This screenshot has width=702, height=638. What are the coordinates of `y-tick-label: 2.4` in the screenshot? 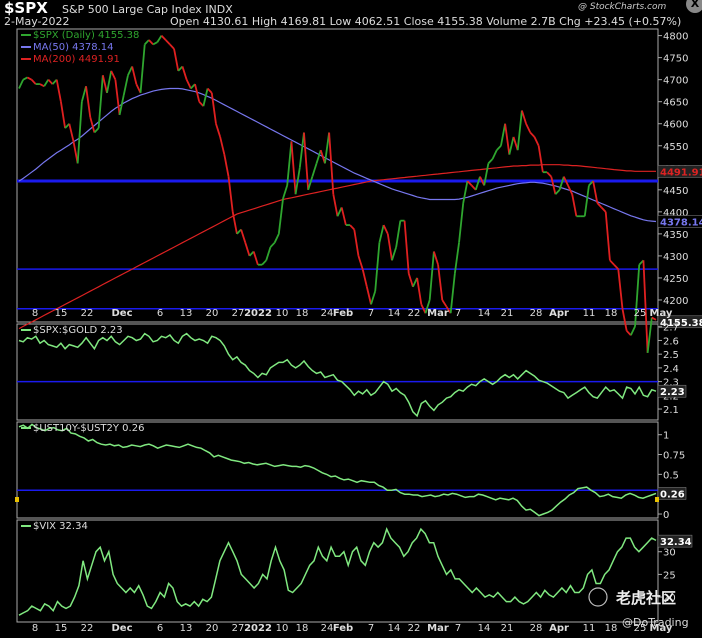 It's located at (671, 369).